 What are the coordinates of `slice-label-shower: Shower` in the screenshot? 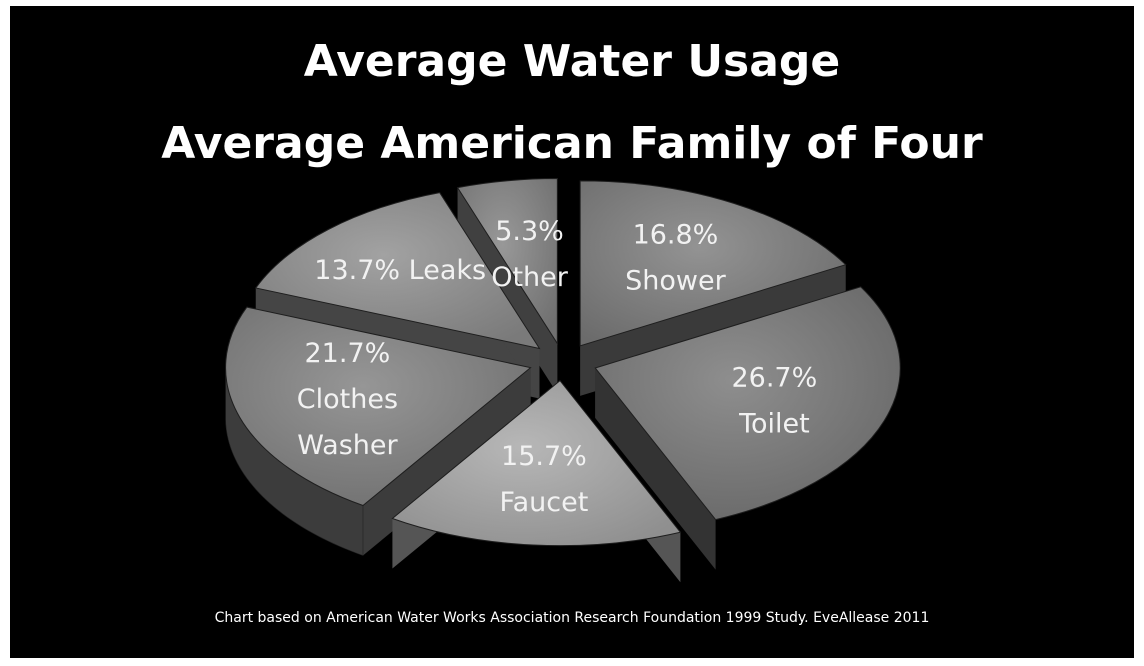 It's located at (675, 280).